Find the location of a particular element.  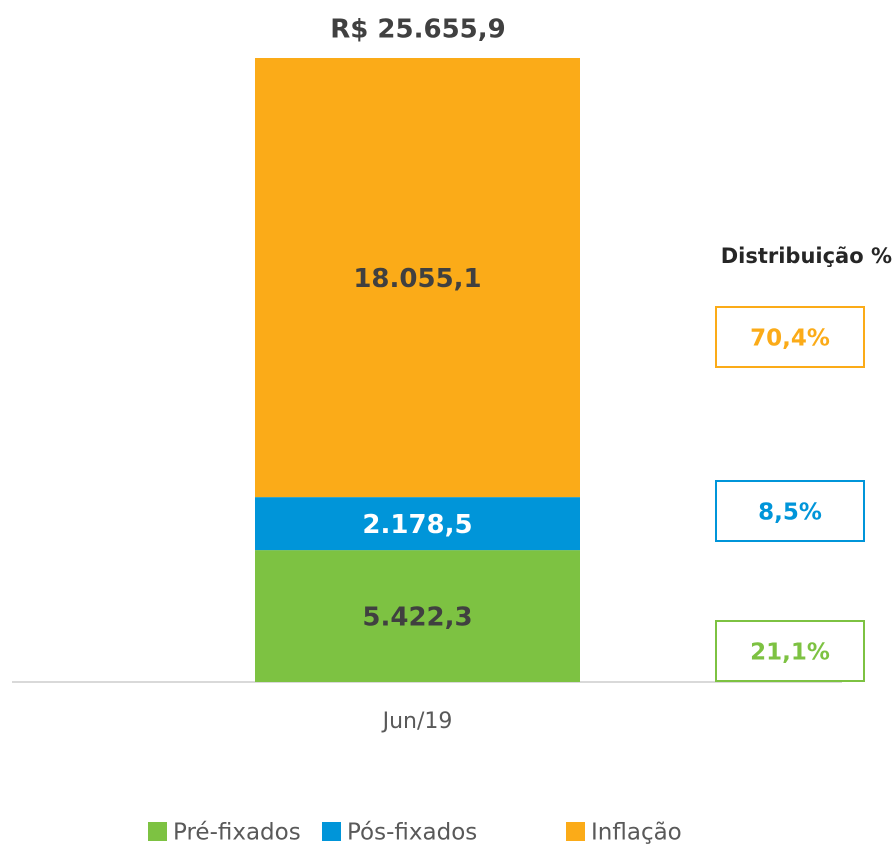

value-label: 18.055,1 is located at coordinates (417, 279).